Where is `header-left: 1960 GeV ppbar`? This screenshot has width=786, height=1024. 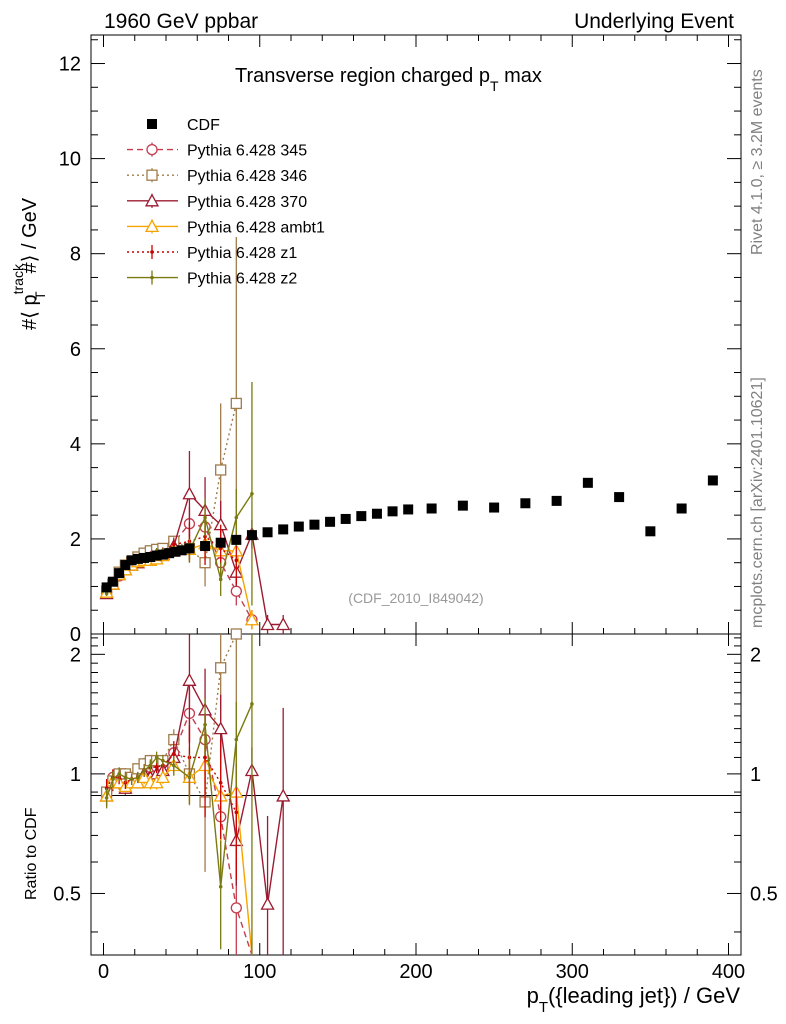
header-left: 1960 GeV ppbar is located at coordinates (181, 21).